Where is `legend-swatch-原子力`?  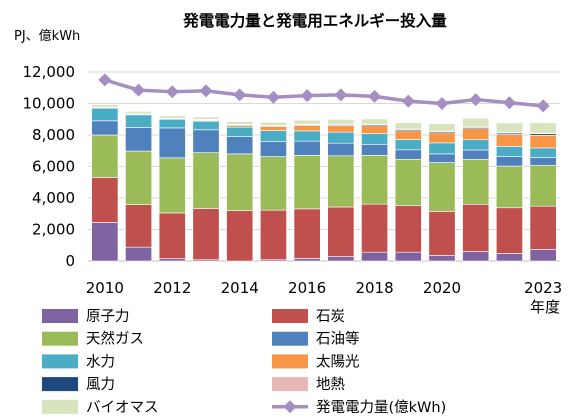 legend-swatch-原子力 is located at coordinates (60, 316).